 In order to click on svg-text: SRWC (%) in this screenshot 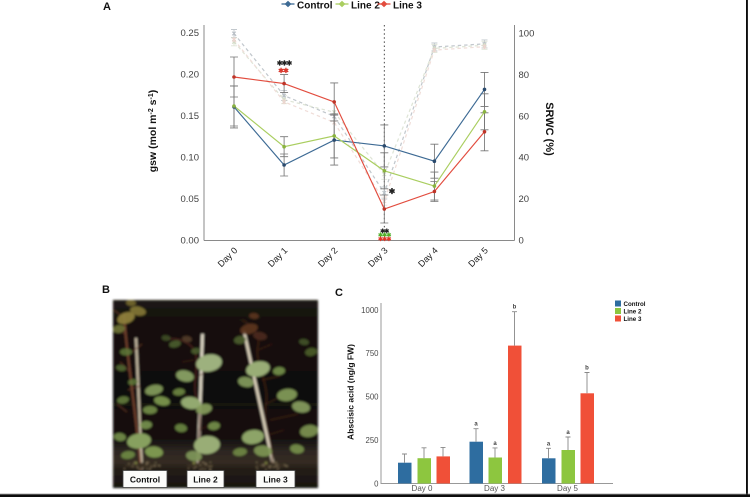, I will do `click(549, 129)`.